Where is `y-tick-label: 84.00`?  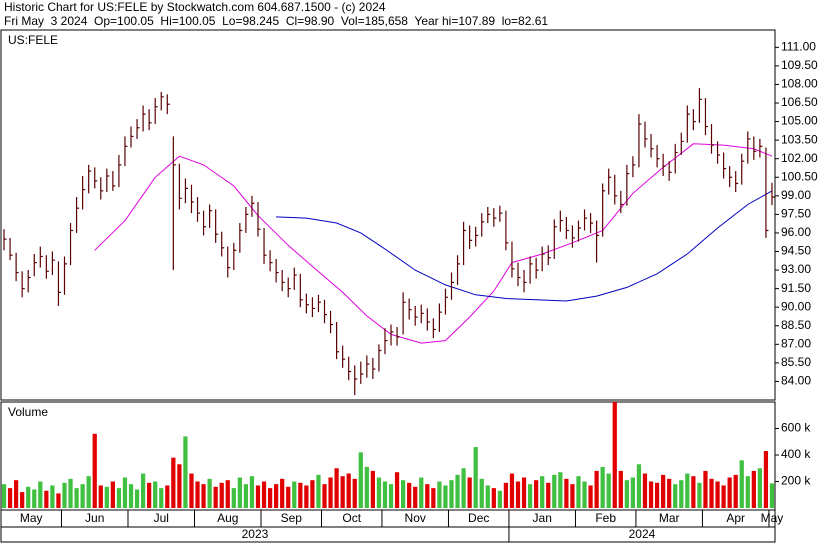 y-tick-label: 84.00 is located at coordinates (796, 381).